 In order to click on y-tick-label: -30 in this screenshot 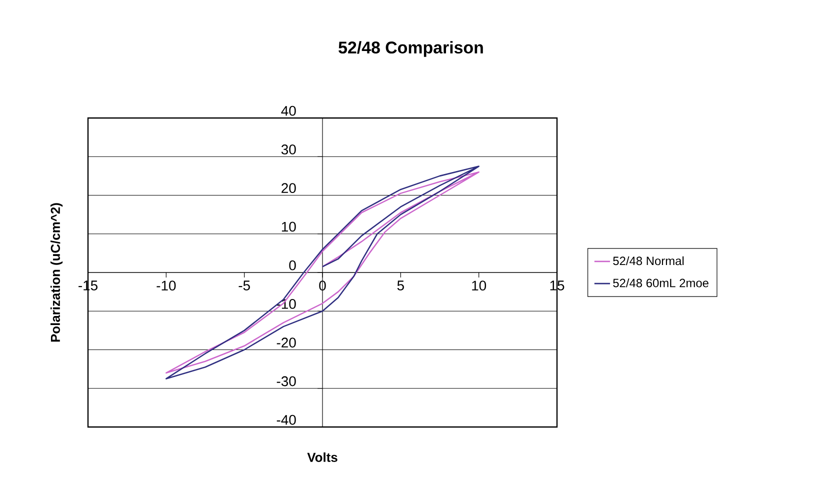, I will do `click(286, 381)`.